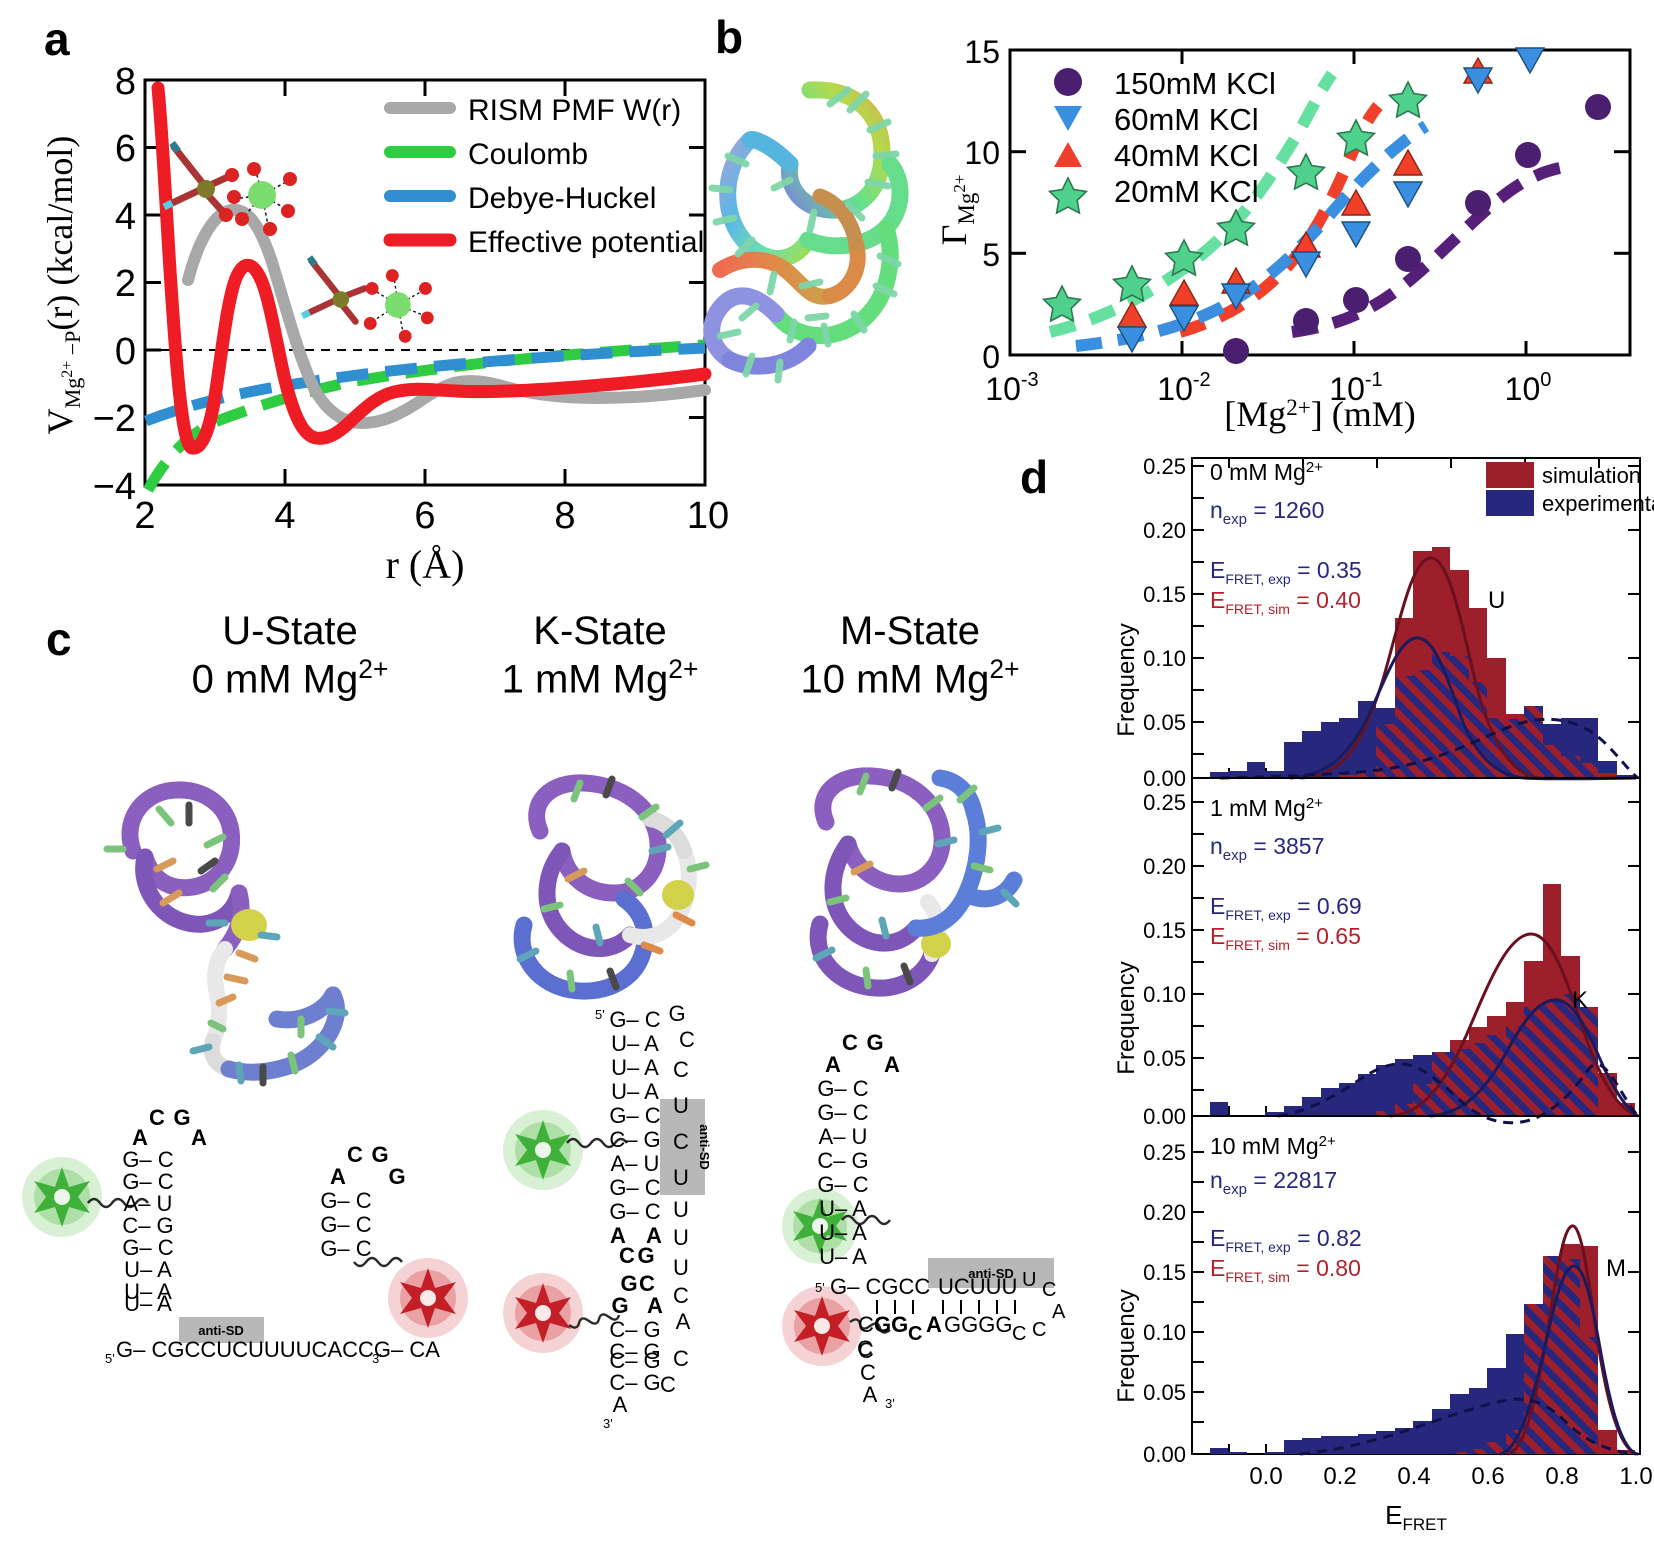 Image resolution: width=1654 pixels, height=1559 pixels. I want to click on u-state-title: U-State, so click(290, 631).